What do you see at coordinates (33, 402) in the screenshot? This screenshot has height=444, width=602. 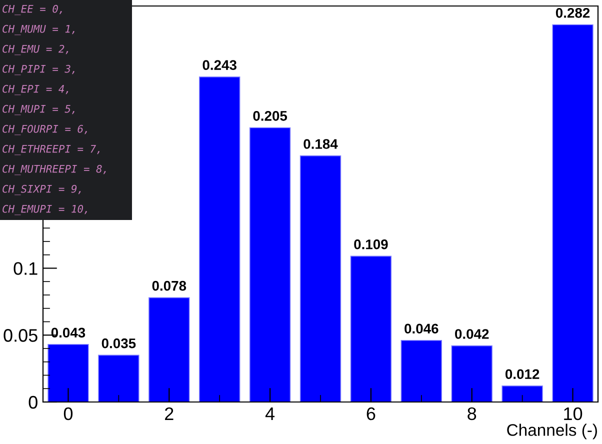 I see `y-tick-label: 0` at bounding box center [33, 402].